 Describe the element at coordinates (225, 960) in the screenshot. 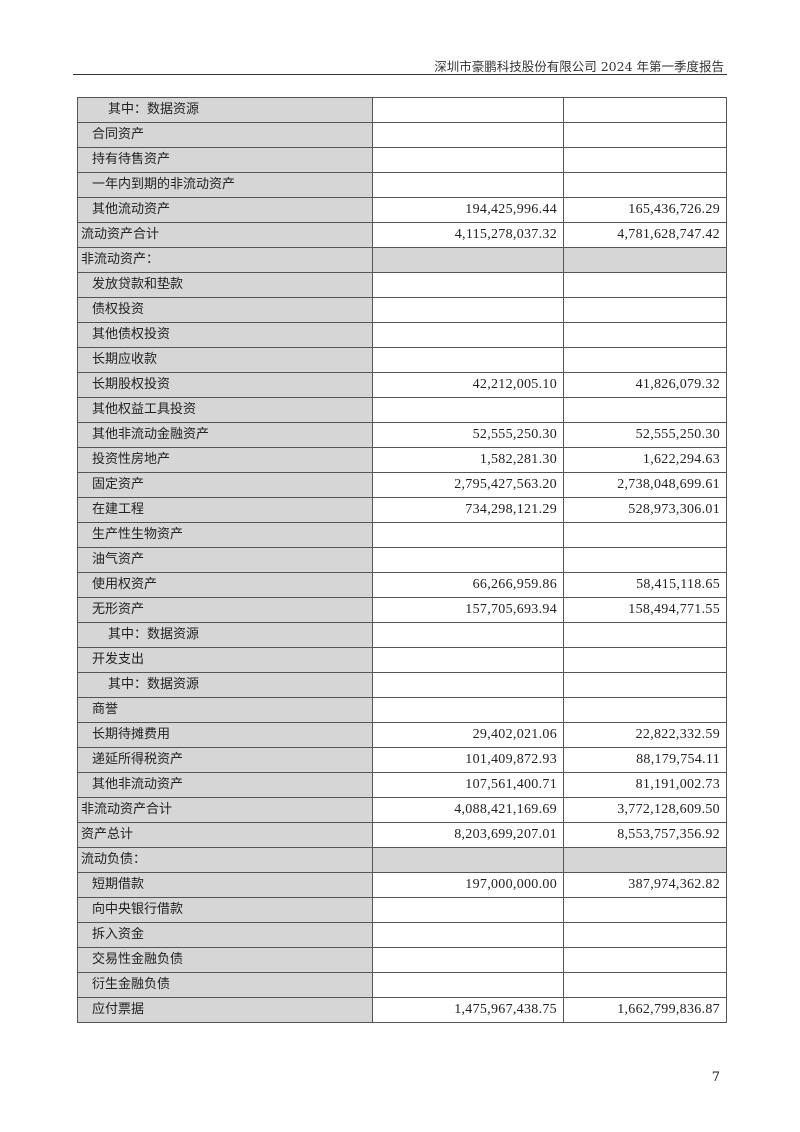

I see `row-label: 交易性金融负债` at that location.